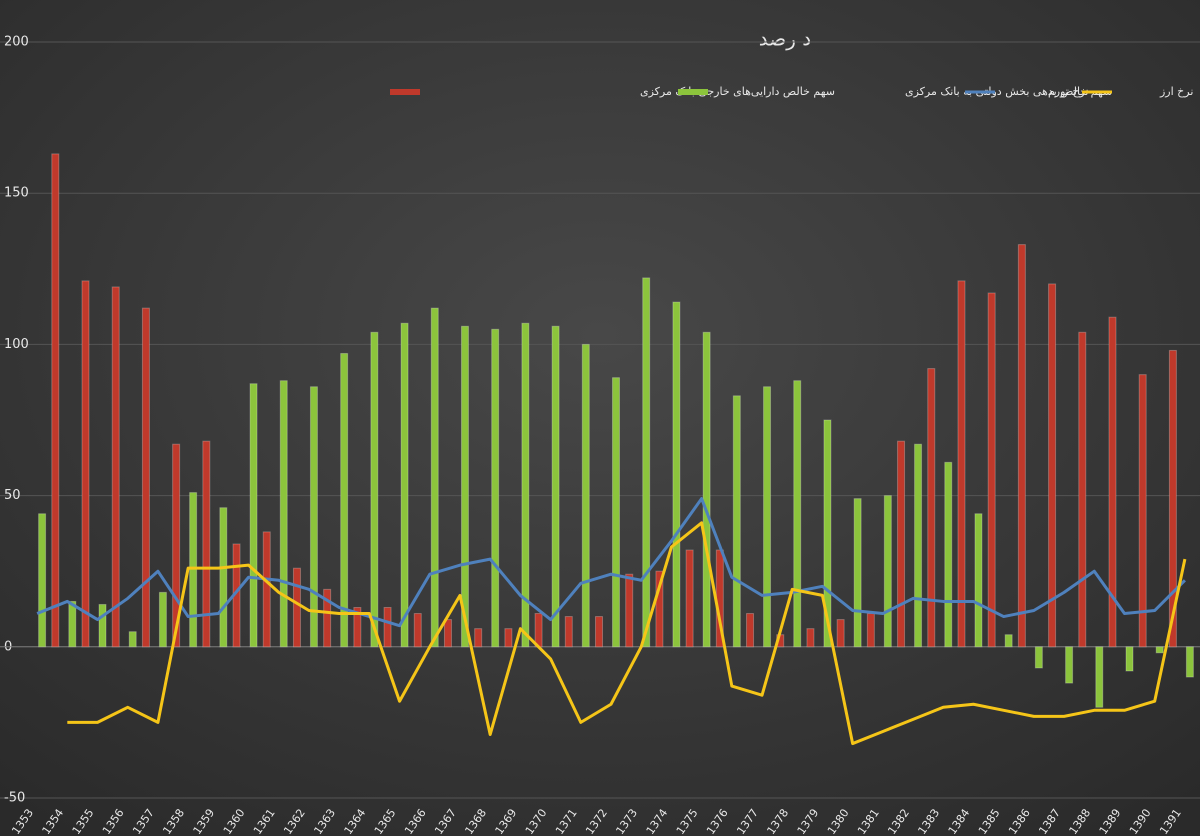 Image resolution: width=1200 pixels, height=836 pixels. I want to click on y-tick-label: 150, so click(16, 193).